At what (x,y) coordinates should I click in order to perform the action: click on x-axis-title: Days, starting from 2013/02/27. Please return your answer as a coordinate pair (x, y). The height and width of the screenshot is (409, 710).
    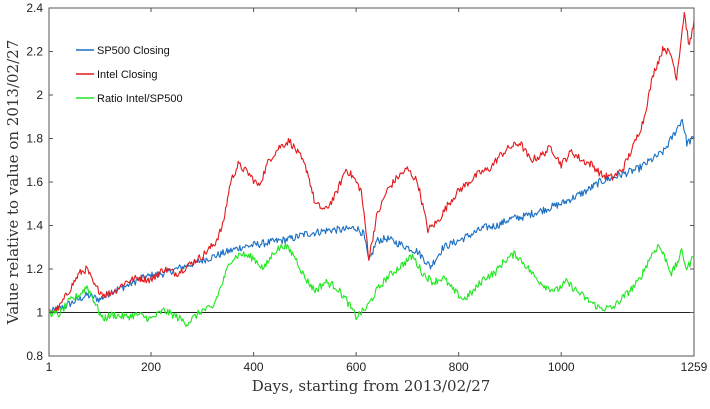
    Looking at the image, I should click on (371, 386).